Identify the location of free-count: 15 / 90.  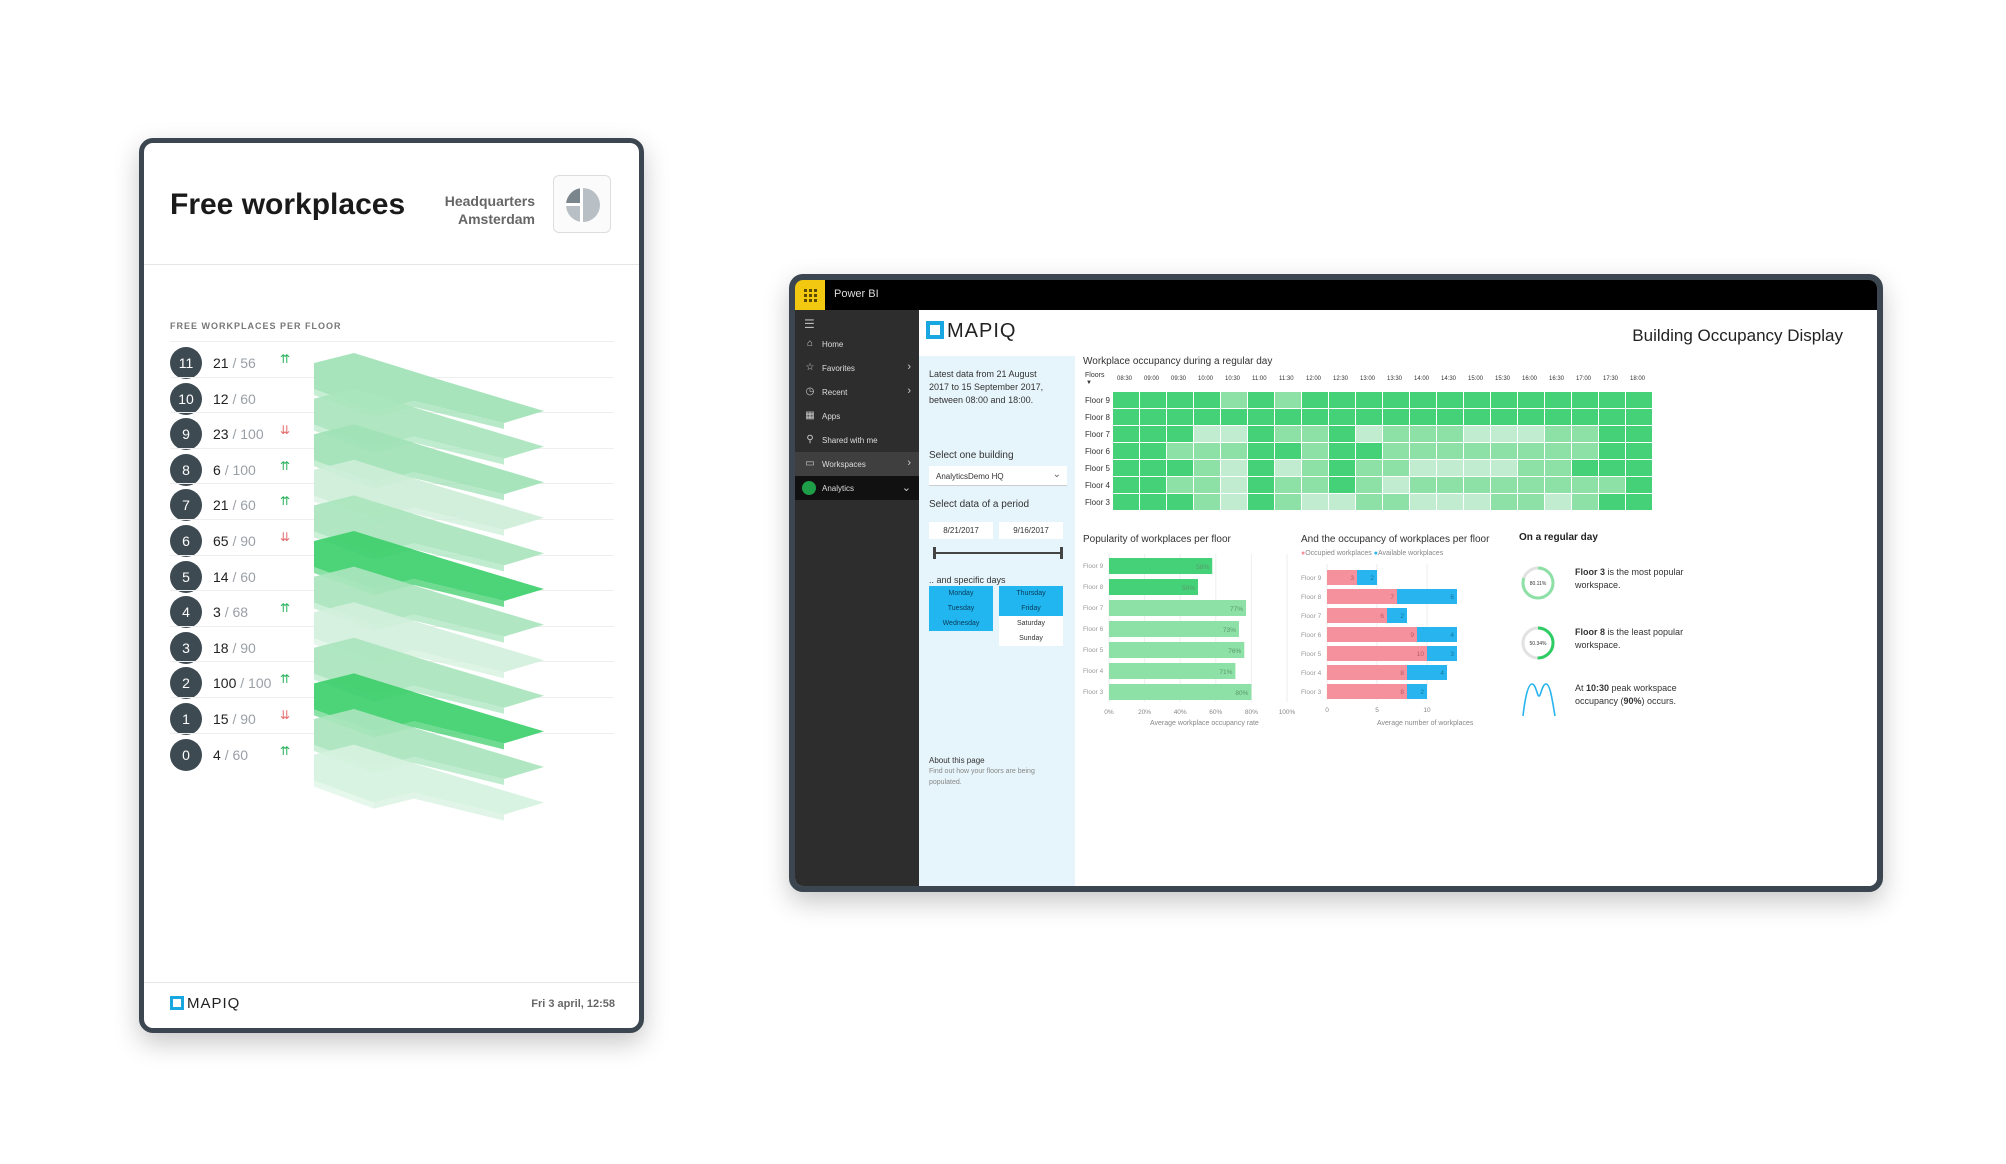
(234, 719).